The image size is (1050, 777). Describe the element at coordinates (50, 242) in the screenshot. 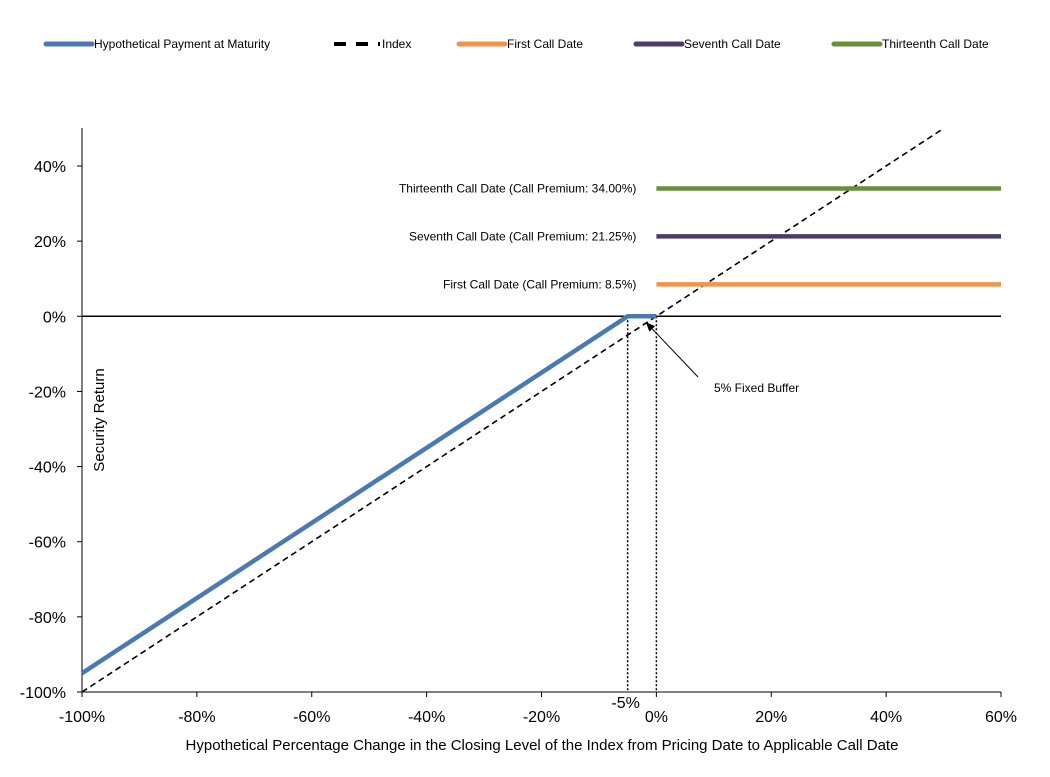

I see `y-tick-label: 20%` at that location.